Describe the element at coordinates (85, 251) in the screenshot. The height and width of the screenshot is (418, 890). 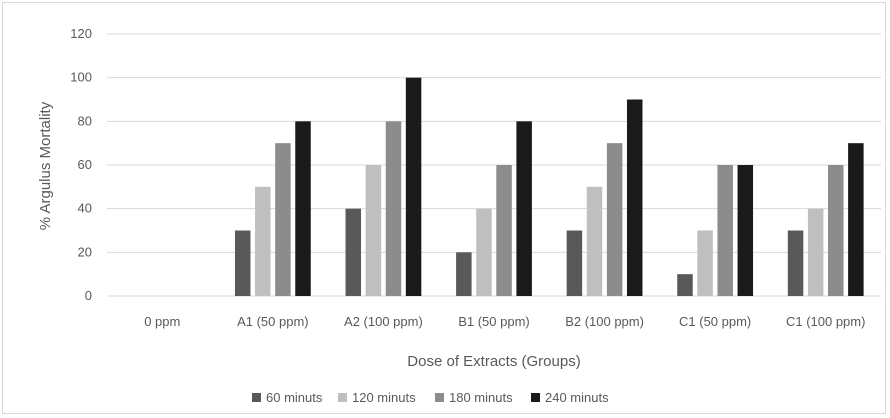
I see `y-tick-label: 20` at that location.